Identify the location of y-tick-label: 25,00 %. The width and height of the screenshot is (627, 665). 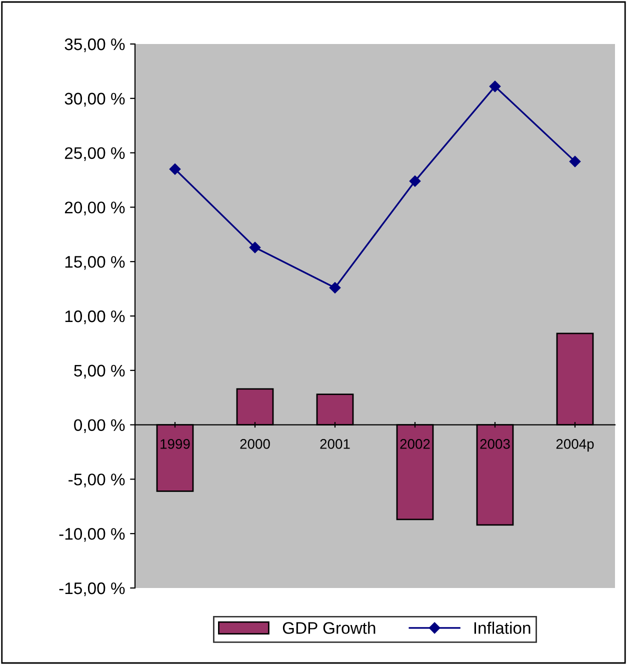
(94, 154).